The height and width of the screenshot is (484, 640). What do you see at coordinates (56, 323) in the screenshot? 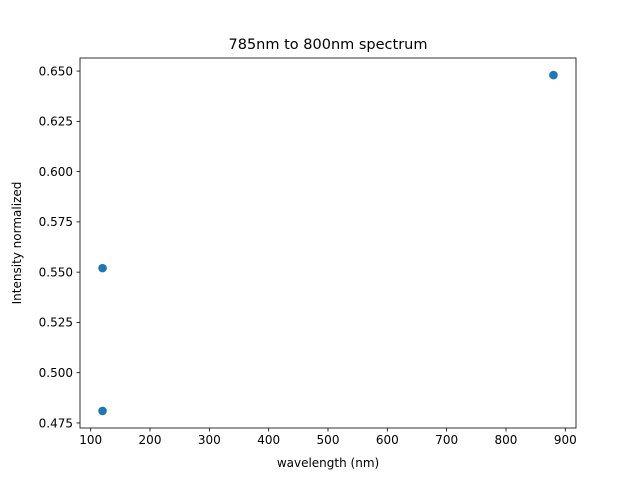
I see `y-tick-label: 0.525` at bounding box center [56, 323].